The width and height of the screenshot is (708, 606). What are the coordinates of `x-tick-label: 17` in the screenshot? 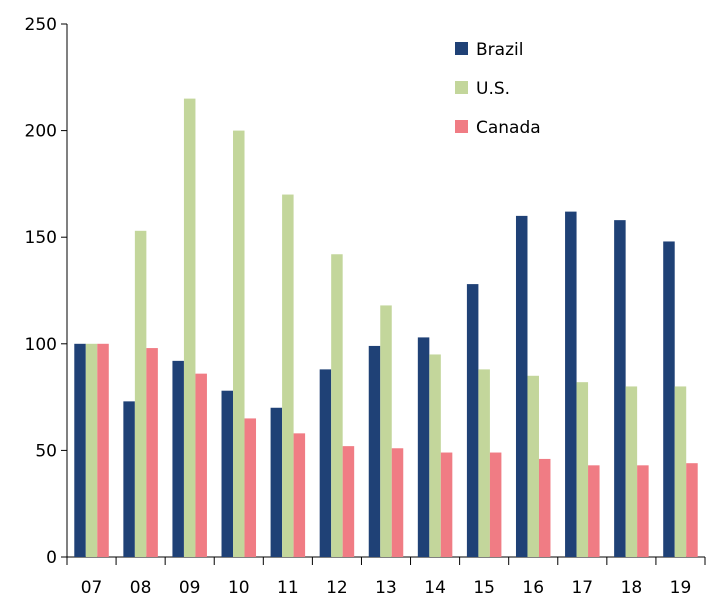 It's located at (582, 588).